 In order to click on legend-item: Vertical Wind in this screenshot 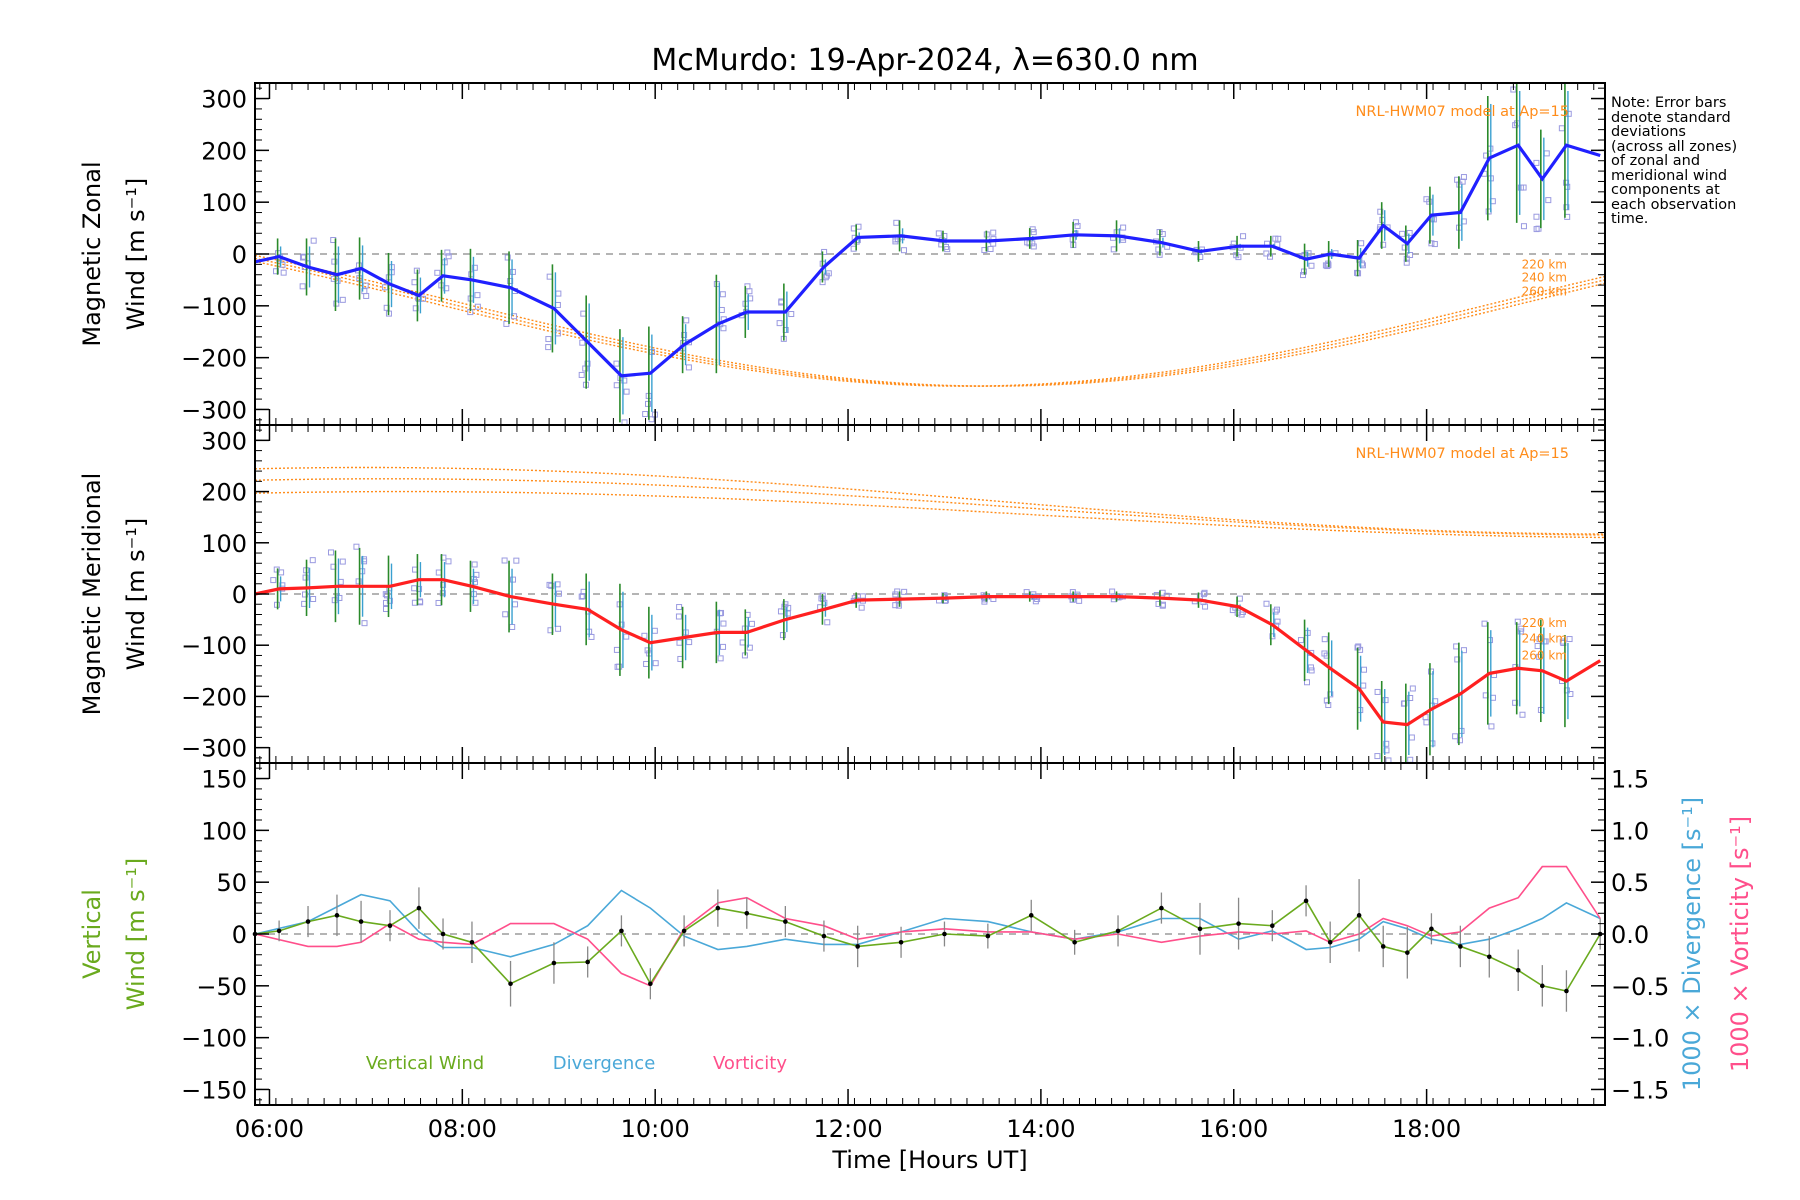, I will do `click(425, 1063)`.